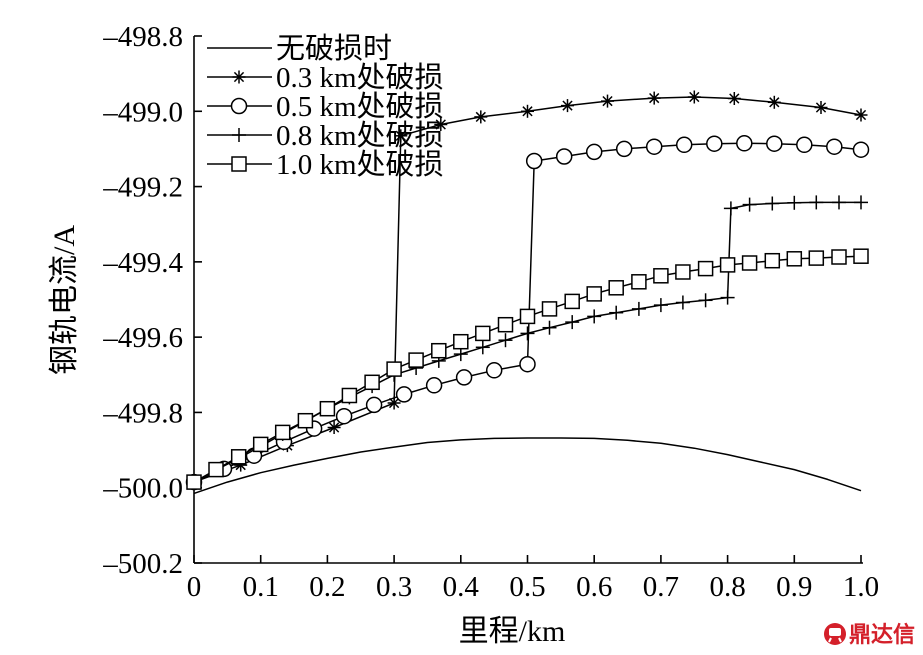  I want to click on logo-inner-stroke, so click(840, 640).